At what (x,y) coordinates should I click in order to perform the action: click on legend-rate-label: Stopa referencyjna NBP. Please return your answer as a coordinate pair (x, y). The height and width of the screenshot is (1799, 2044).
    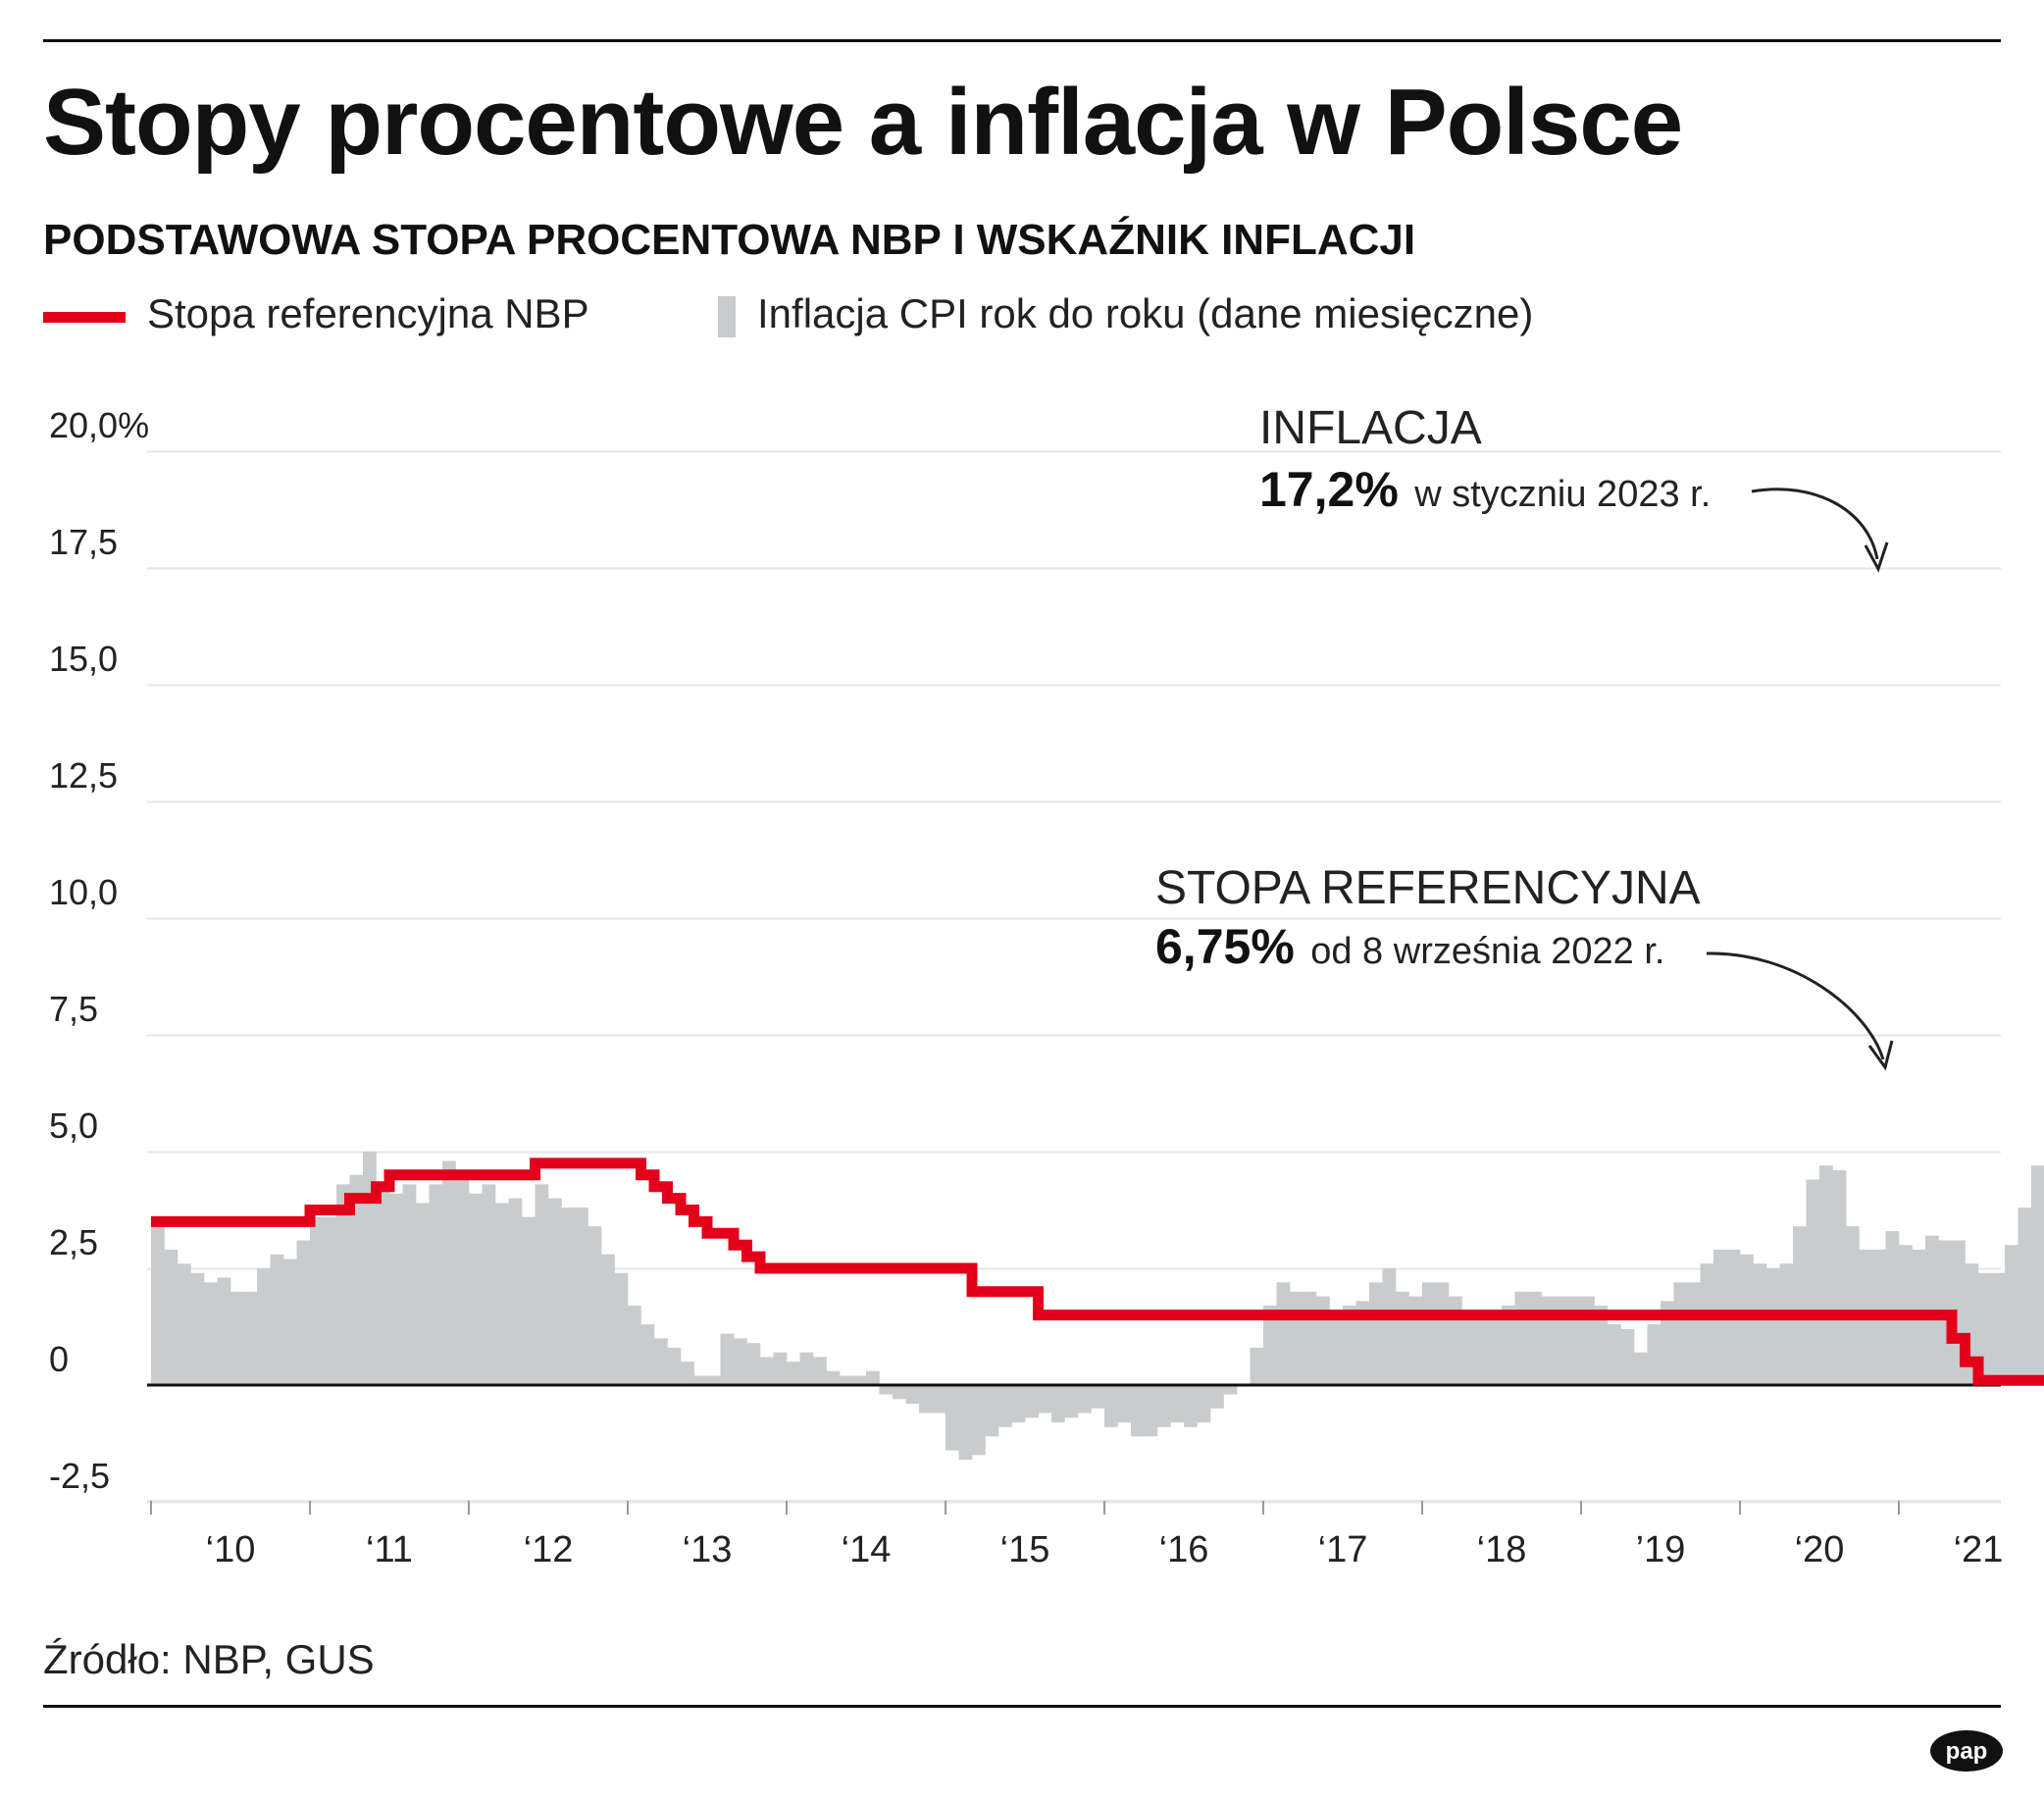
    Looking at the image, I should click on (368, 313).